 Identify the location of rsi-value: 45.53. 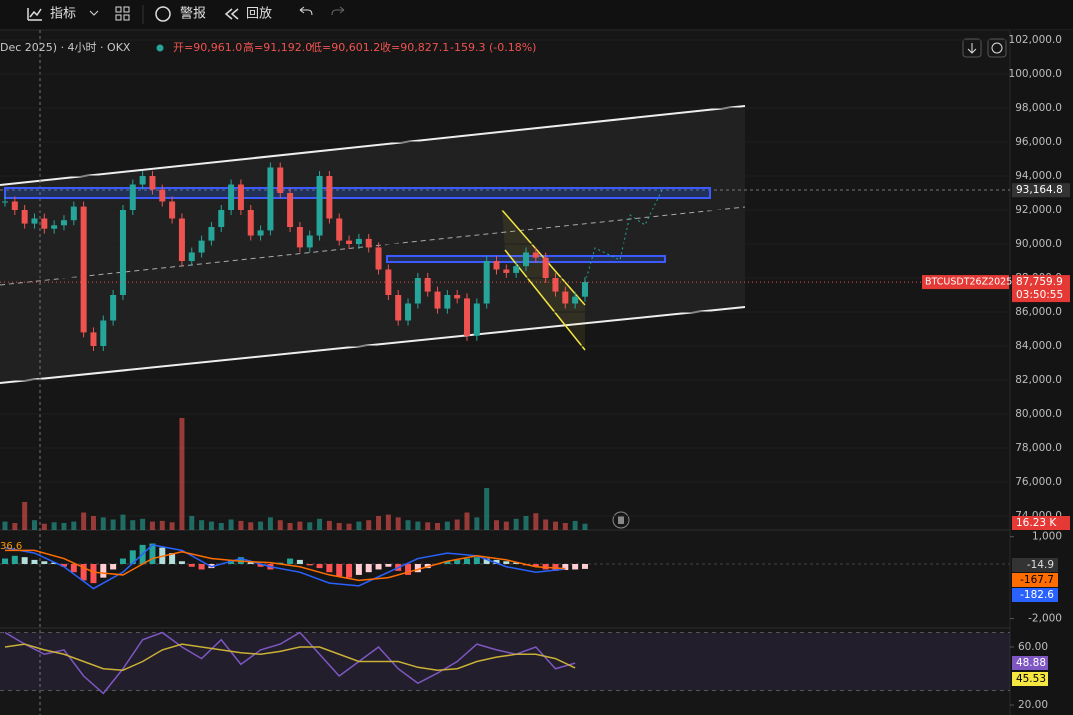
(1031, 679).